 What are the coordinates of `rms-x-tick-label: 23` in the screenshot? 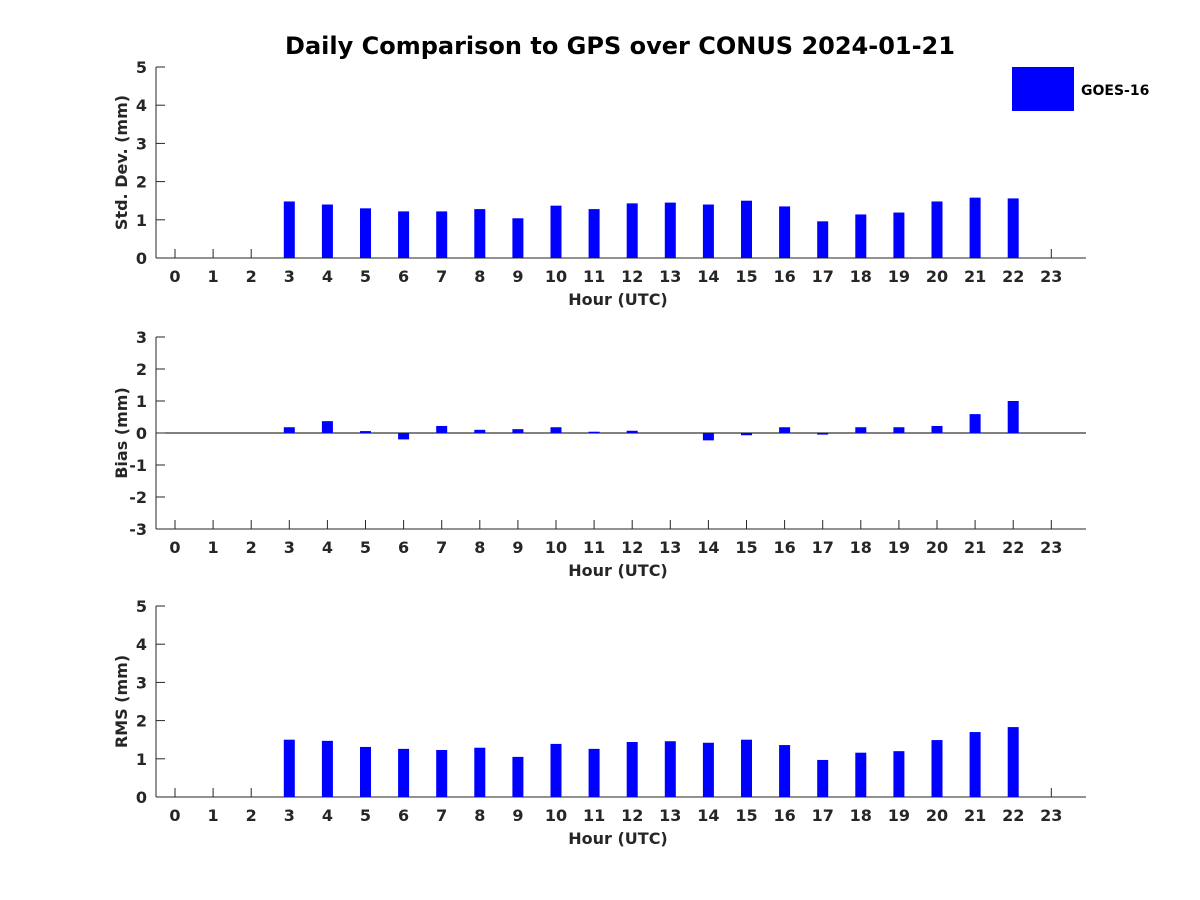 It's located at (1051, 815).